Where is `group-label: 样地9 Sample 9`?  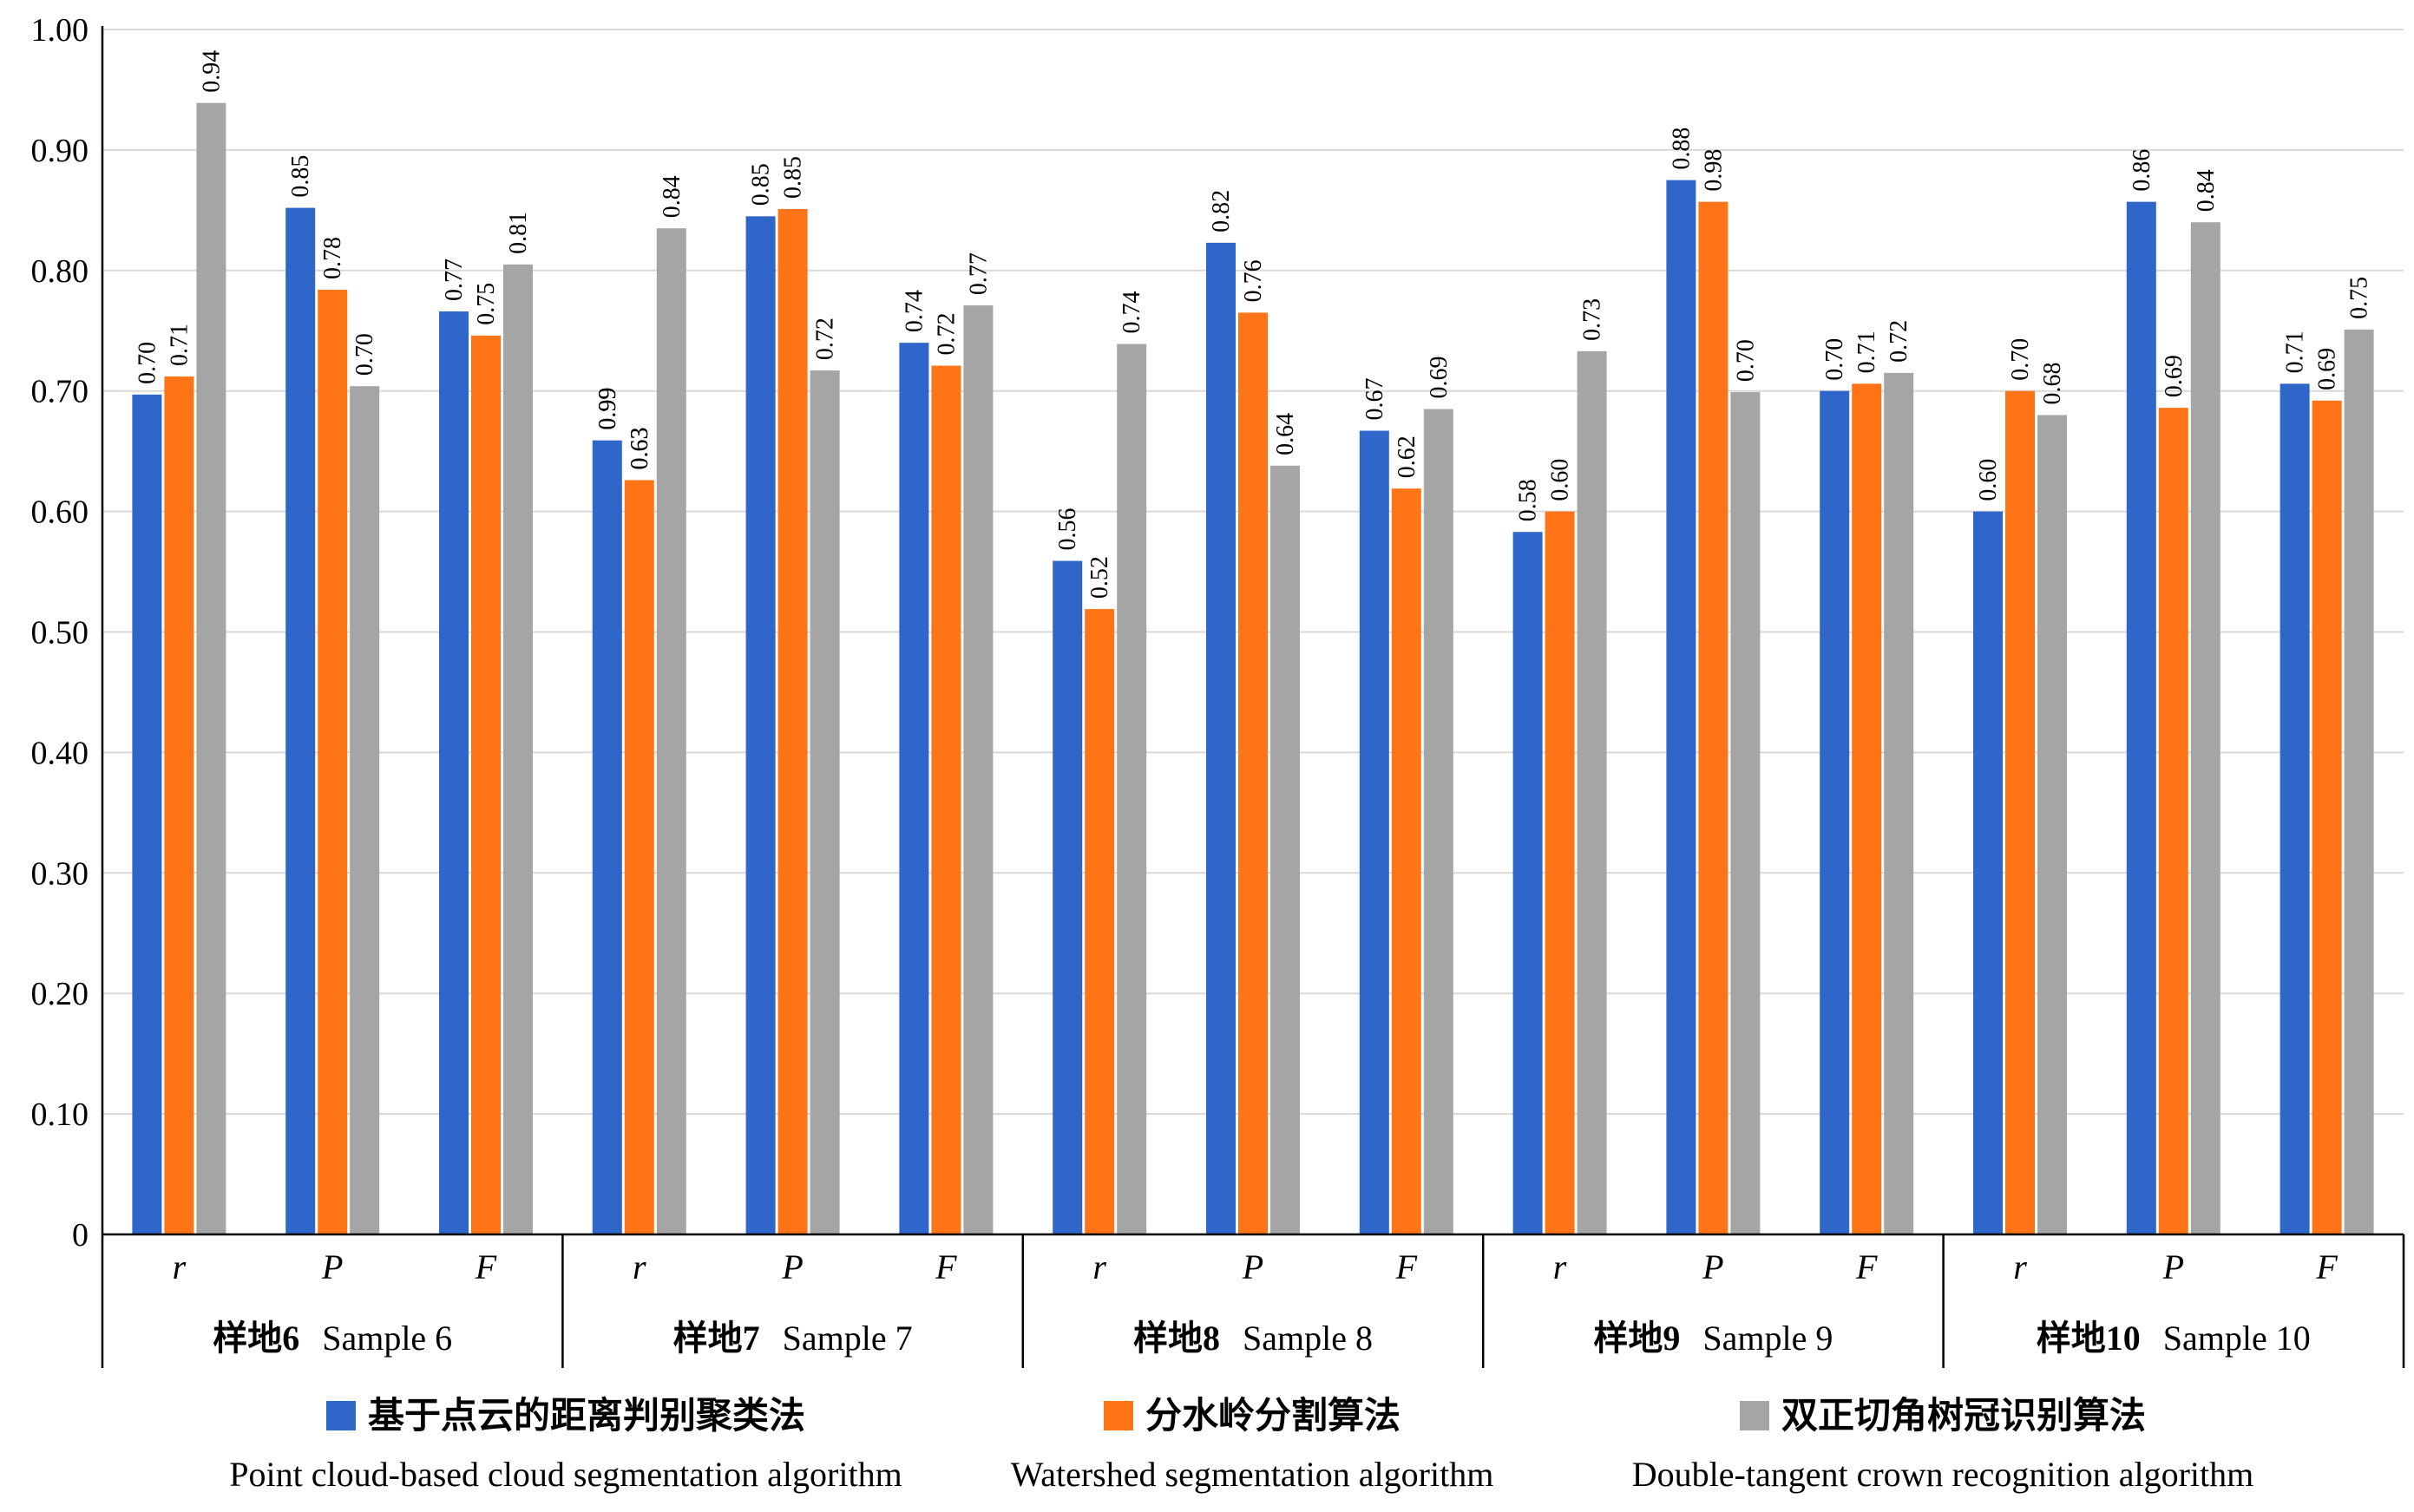 group-label: 样地9 Sample 9 is located at coordinates (1713, 1338).